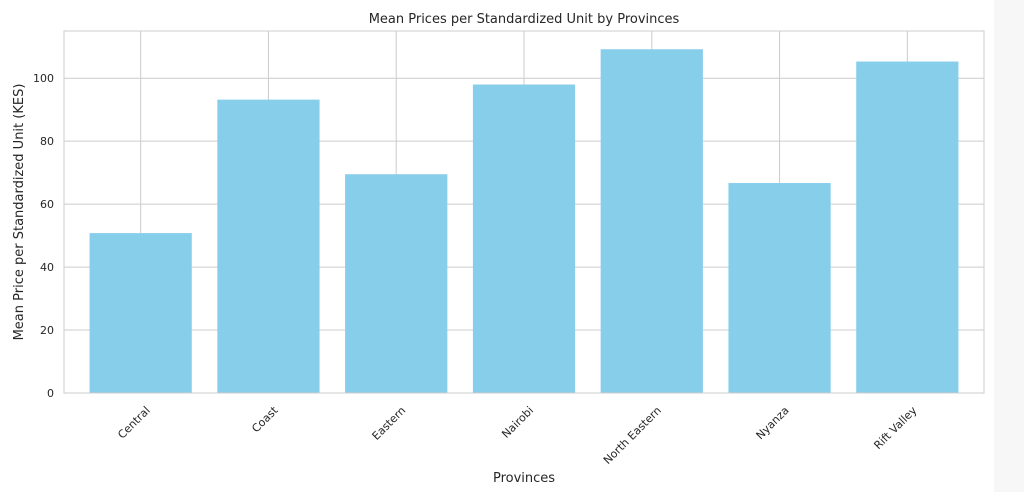 Image resolution: width=1024 pixels, height=492 pixels. What do you see at coordinates (47, 330) in the screenshot?
I see `y-tick-label: 20` at bounding box center [47, 330].